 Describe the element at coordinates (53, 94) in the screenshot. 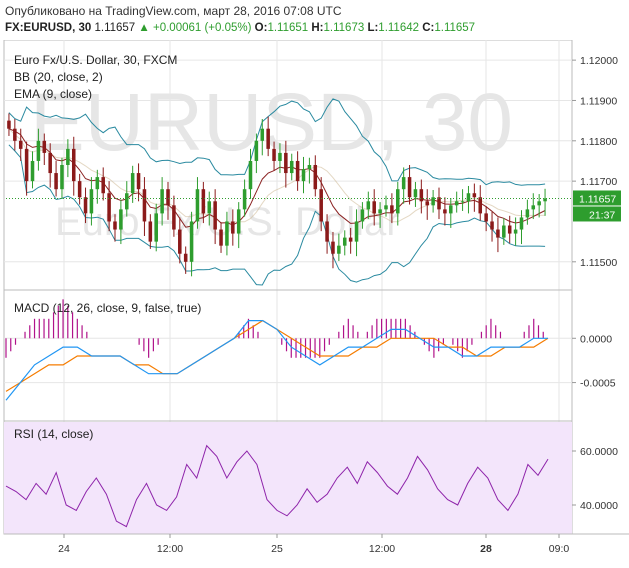

I see `ema-indicator-label: EMA (9, close)` at that location.